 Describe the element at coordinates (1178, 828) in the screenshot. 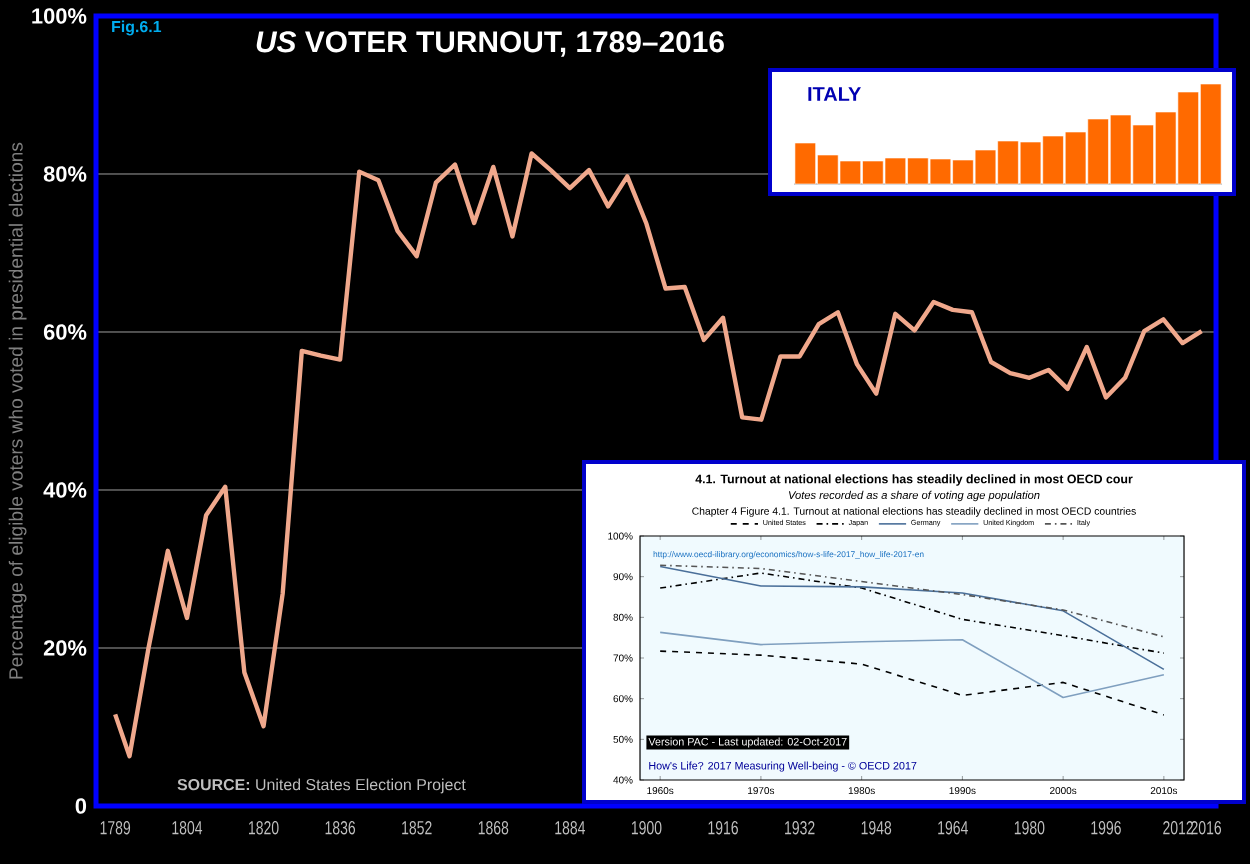

I see `x-tick-label: 2012` at that location.